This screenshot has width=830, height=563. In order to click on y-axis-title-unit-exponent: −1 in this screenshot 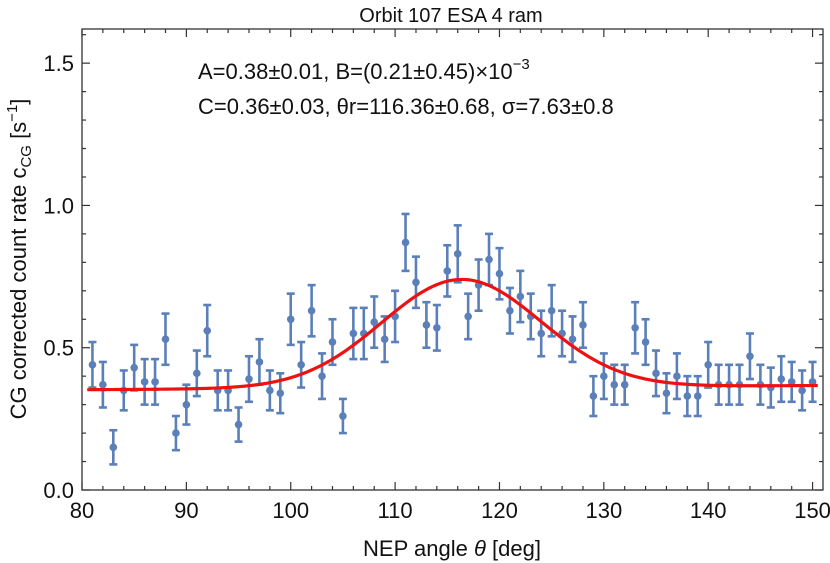, I will do `click(12, 113)`.